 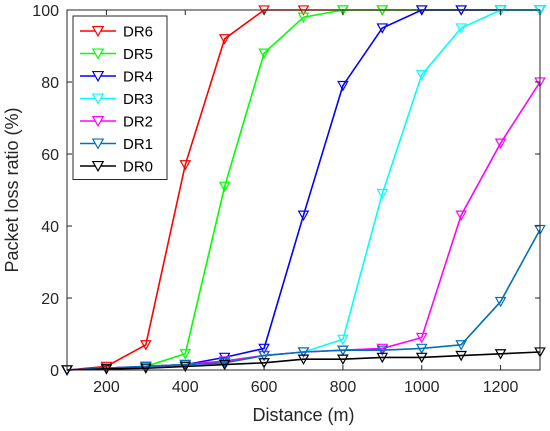 What do you see at coordinates (343, 387) in the screenshot?
I see `x-tick-label: 800` at bounding box center [343, 387].